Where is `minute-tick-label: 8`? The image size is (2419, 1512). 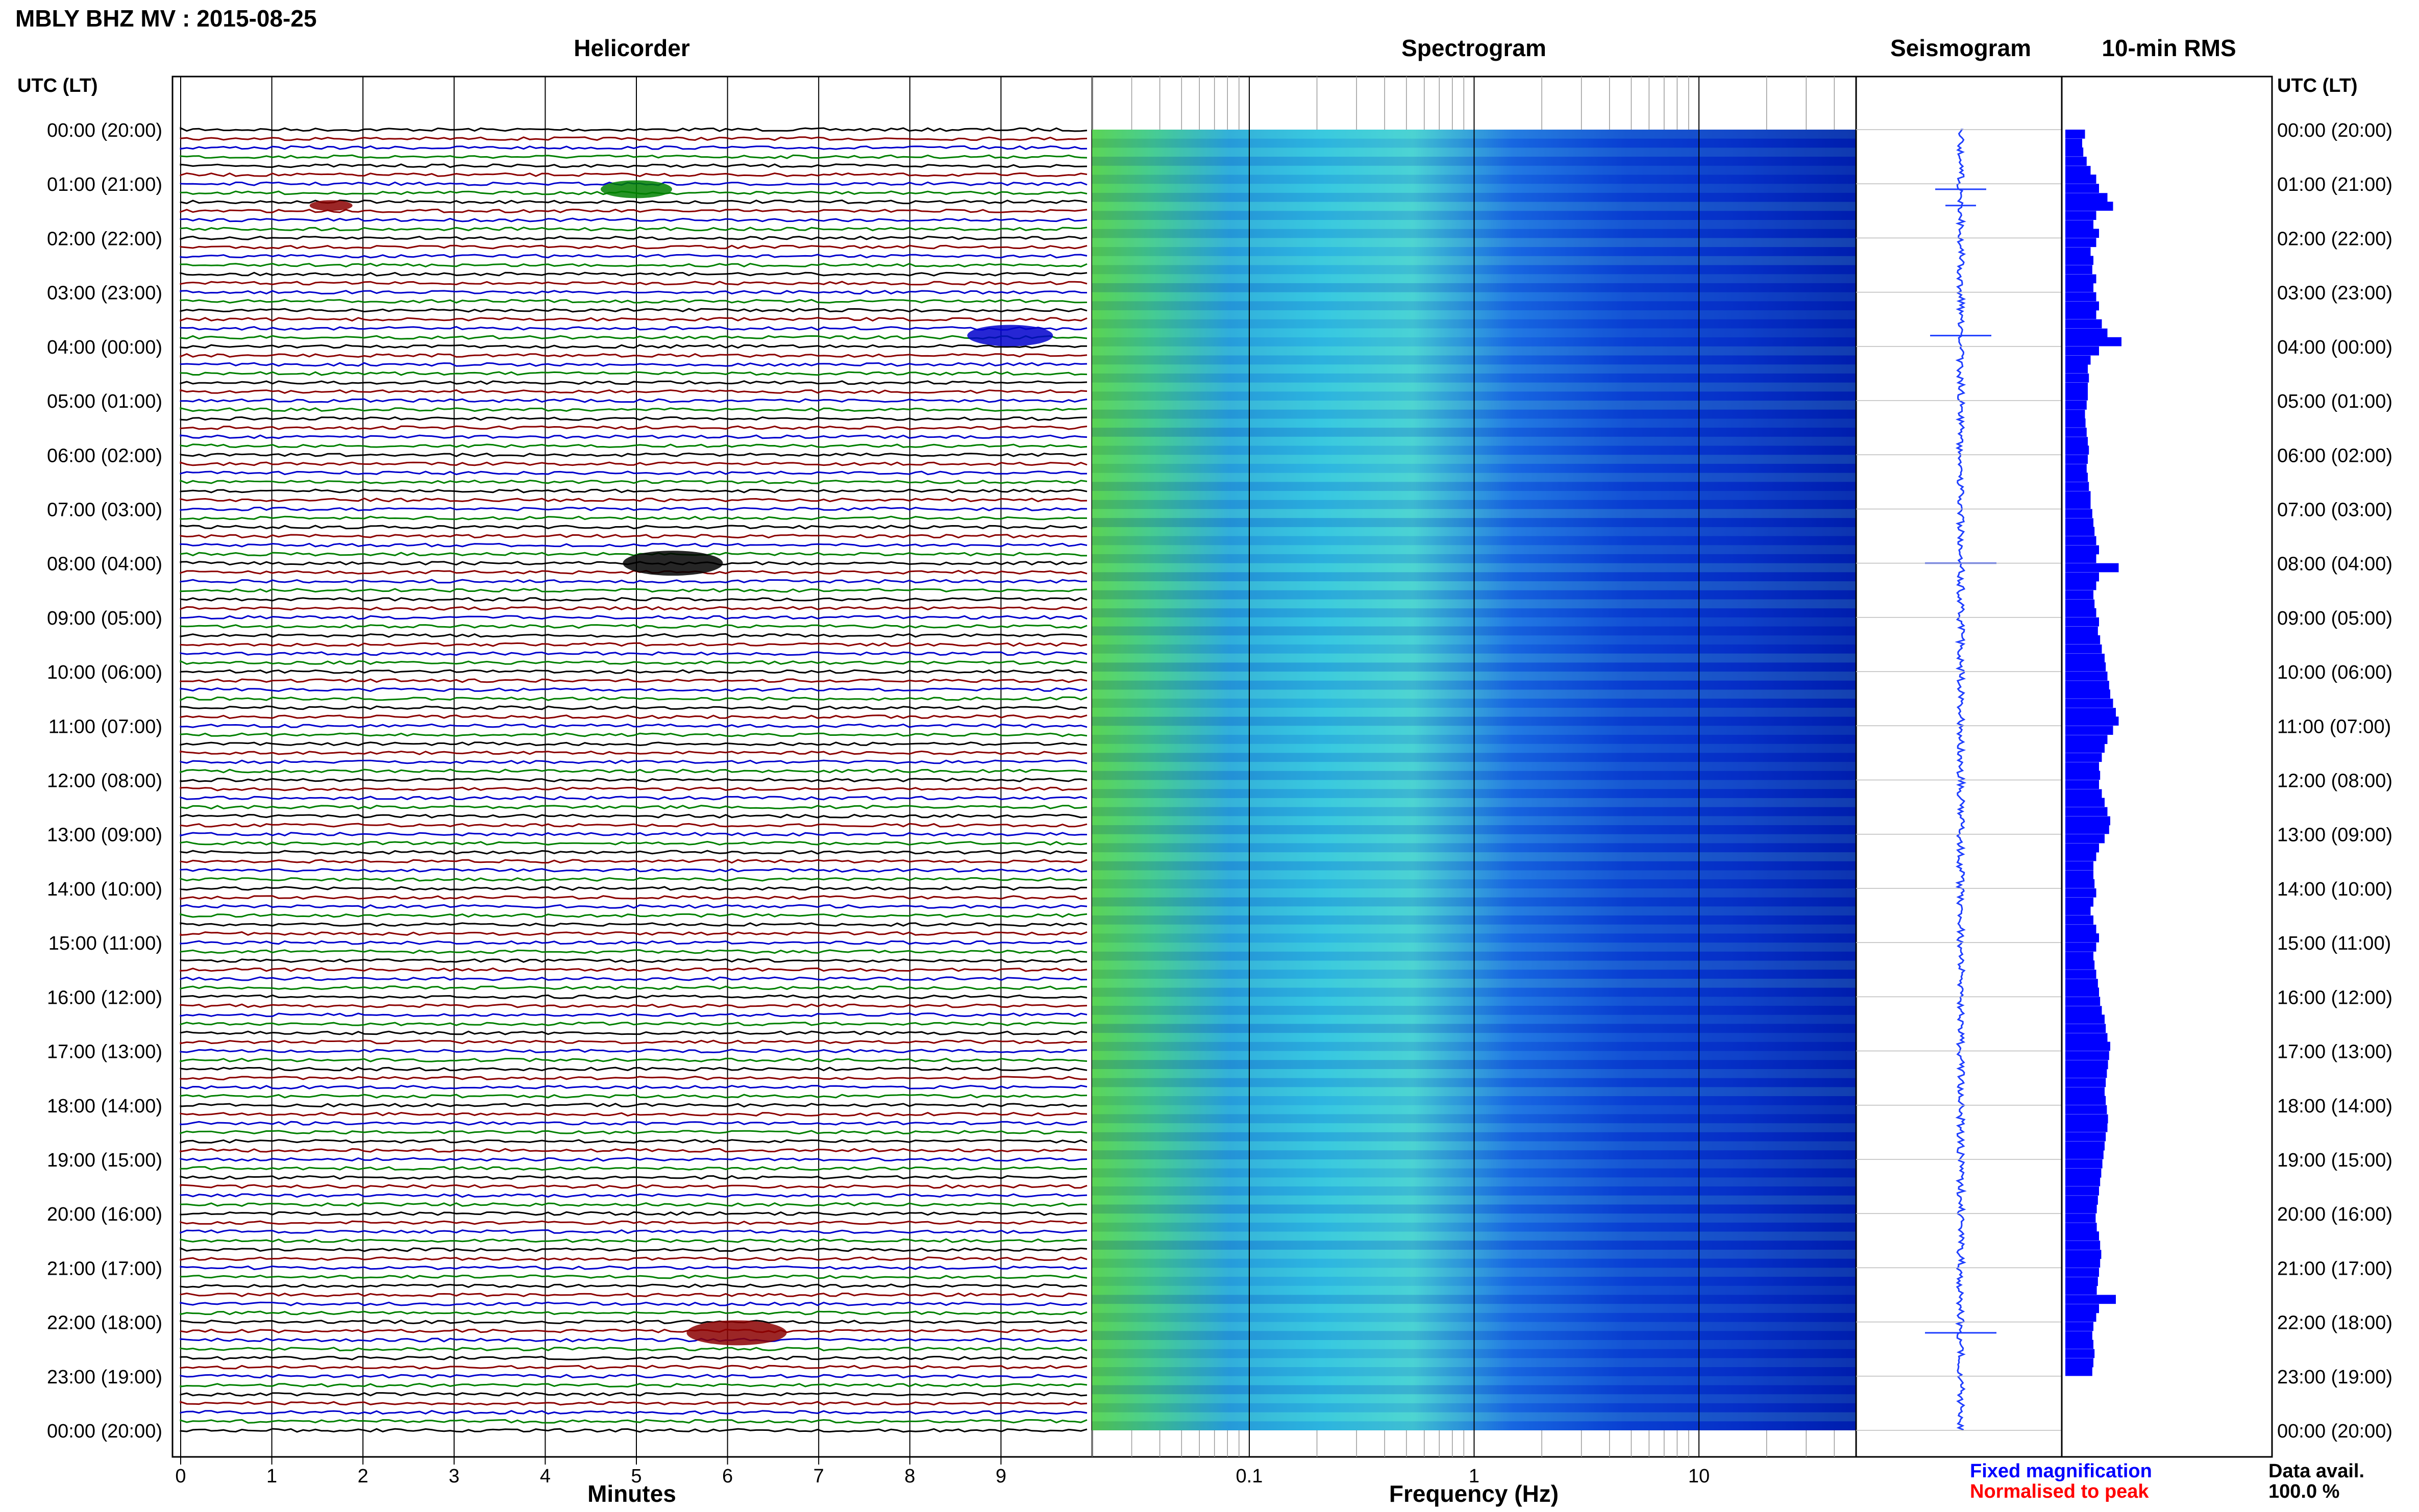
minute-tick-label: 8 is located at coordinates (909, 1476).